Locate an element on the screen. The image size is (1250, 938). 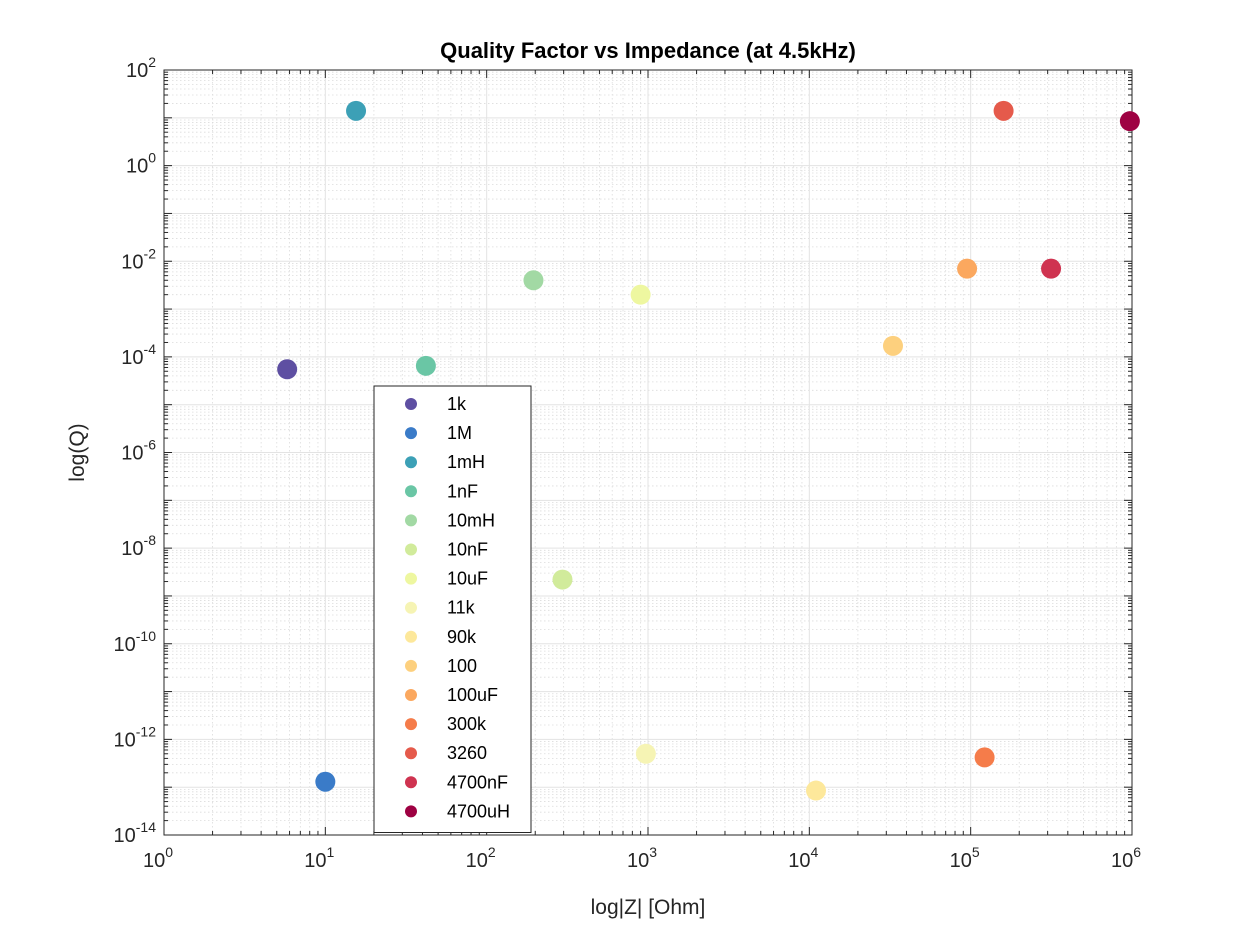
x-tick-label: 10⁰ is located at coordinates (158, 858).